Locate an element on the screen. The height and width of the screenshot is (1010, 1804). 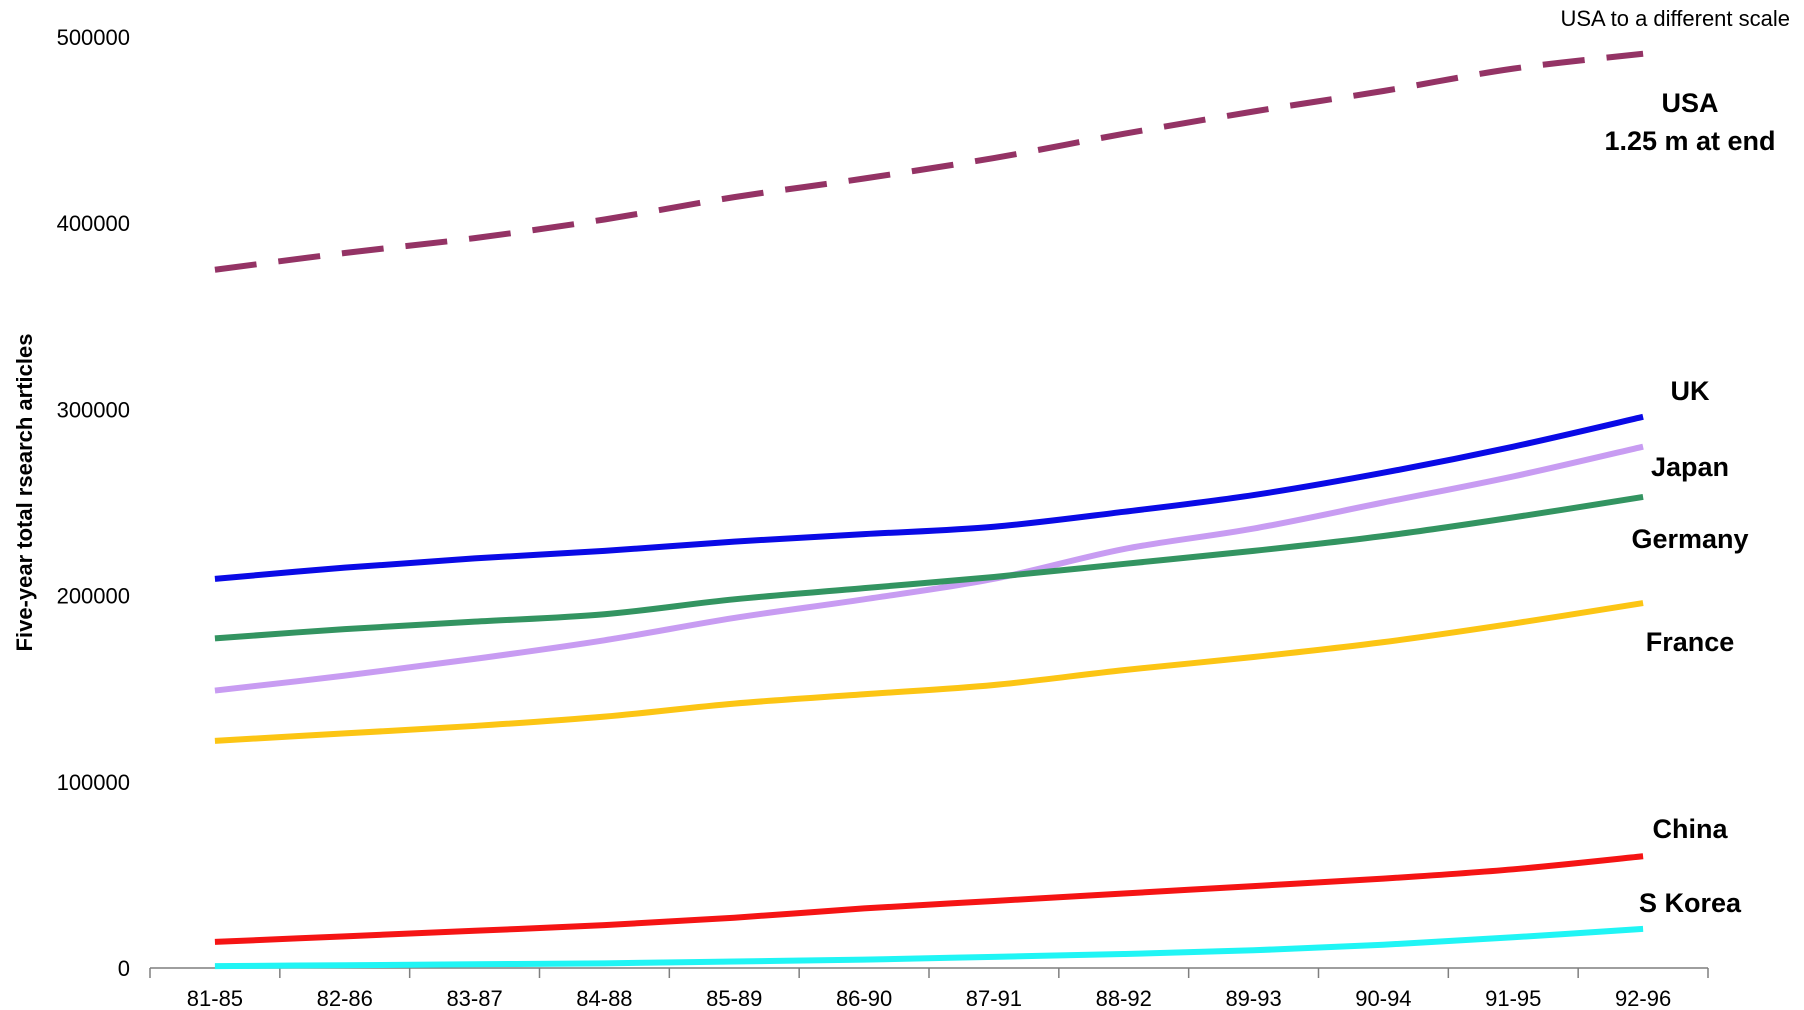
series-line-s-korea is located at coordinates (929, 947).